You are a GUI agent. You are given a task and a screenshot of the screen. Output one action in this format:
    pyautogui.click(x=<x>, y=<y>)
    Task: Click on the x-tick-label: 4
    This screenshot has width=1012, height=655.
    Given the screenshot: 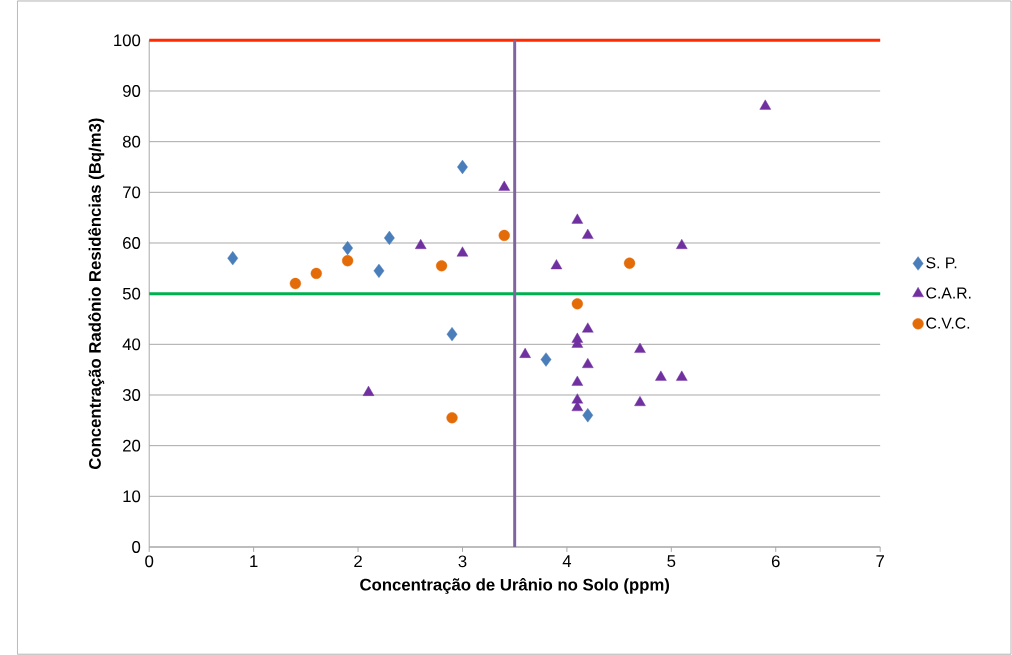 What is the action you would take?
    pyautogui.click(x=567, y=561)
    